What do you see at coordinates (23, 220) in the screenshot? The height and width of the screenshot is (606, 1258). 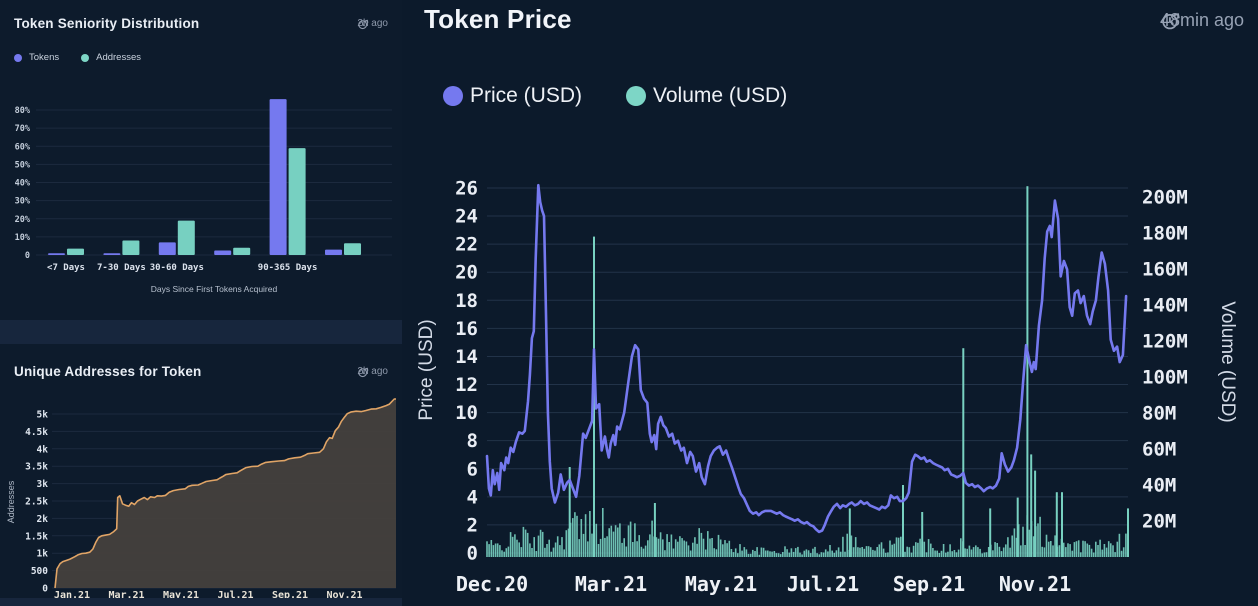 I see `svg-text: 20%` at bounding box center [23, 220].